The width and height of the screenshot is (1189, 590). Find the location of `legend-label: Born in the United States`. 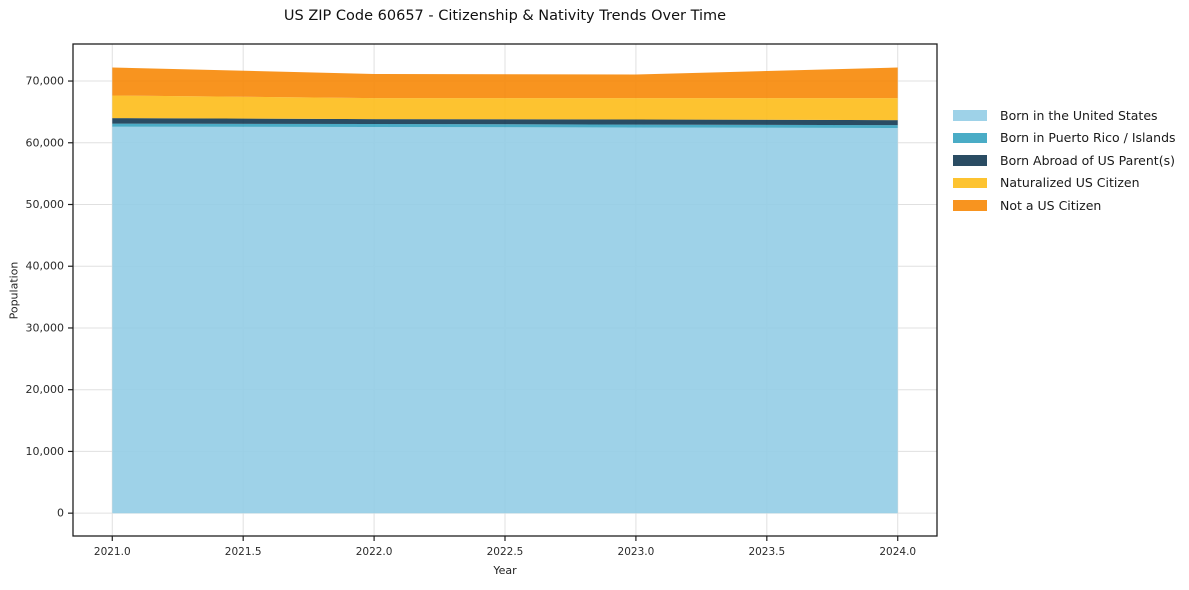

legend-label: Born in the United States is located at coordinates (1079, 115).